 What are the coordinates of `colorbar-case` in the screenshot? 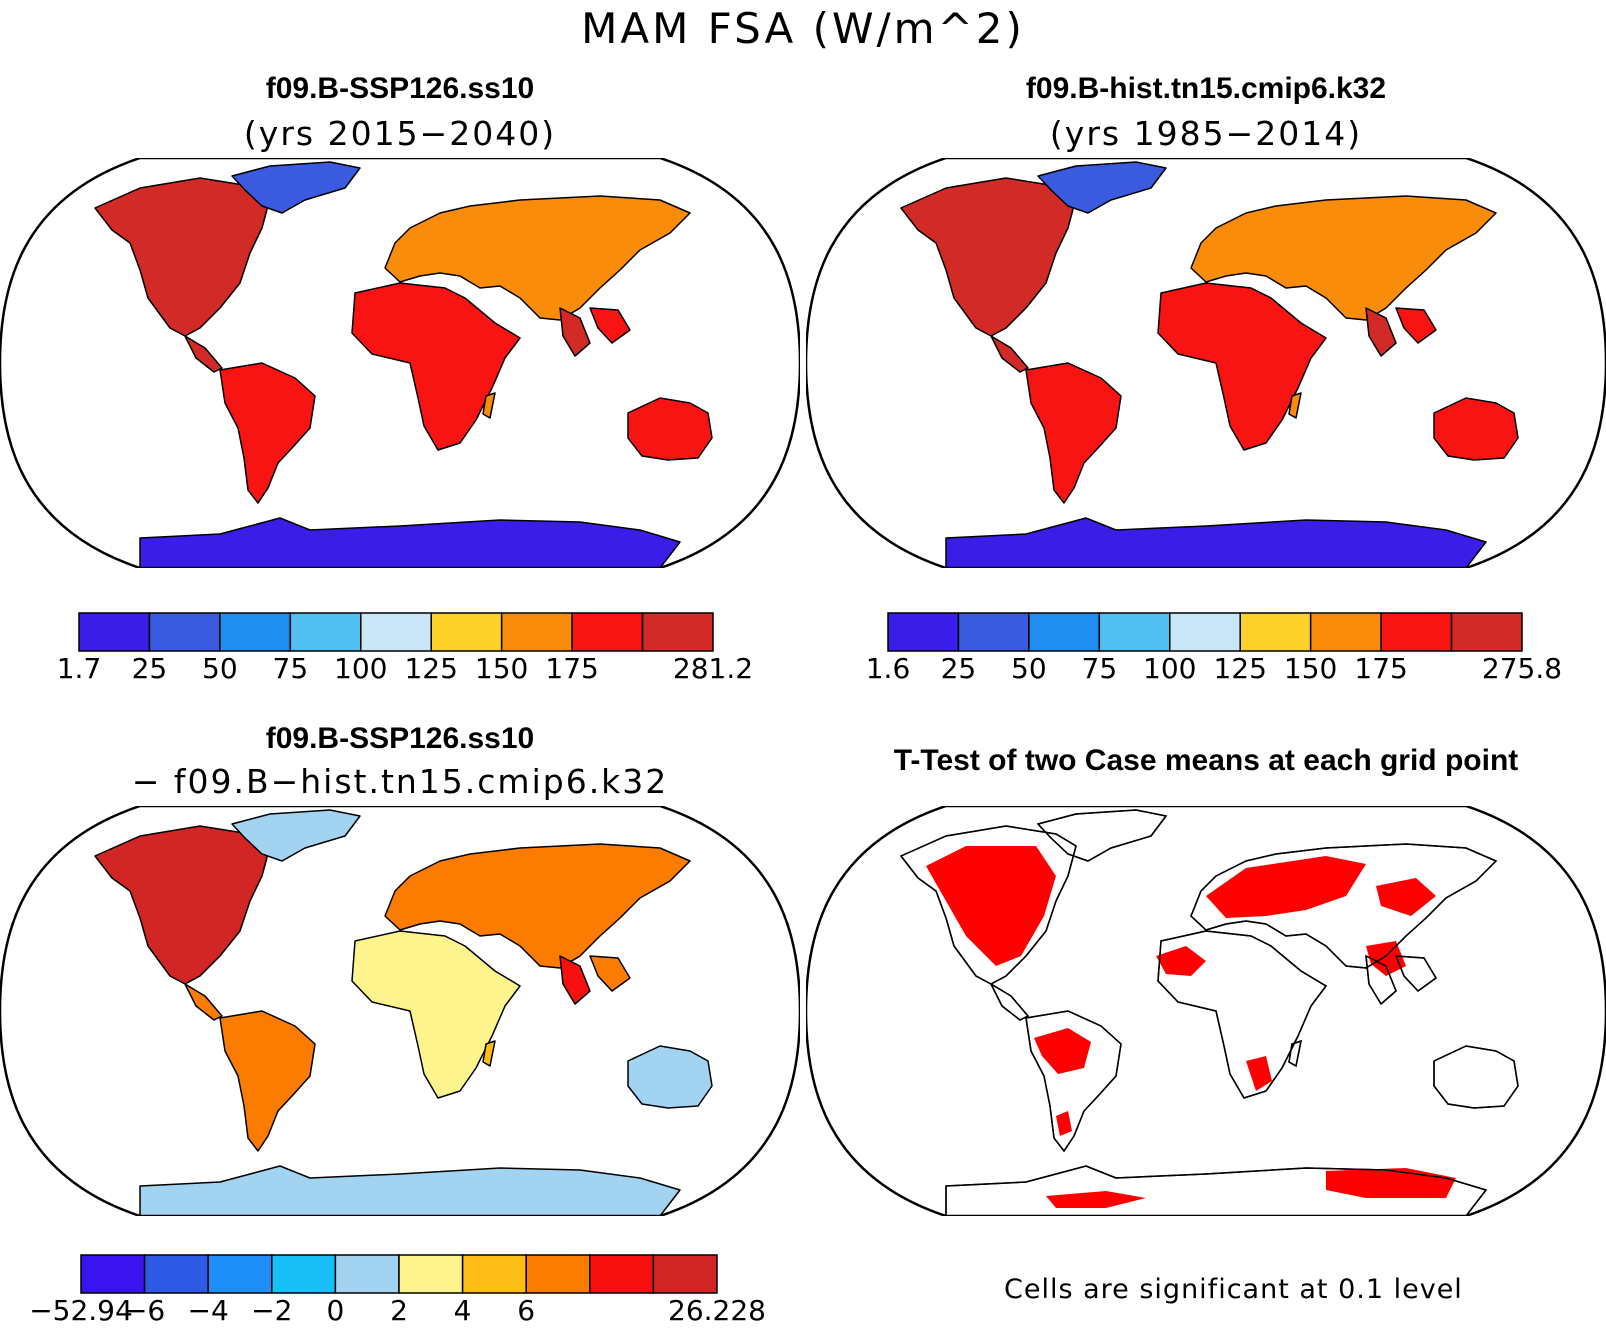 It's located at (396, 632).